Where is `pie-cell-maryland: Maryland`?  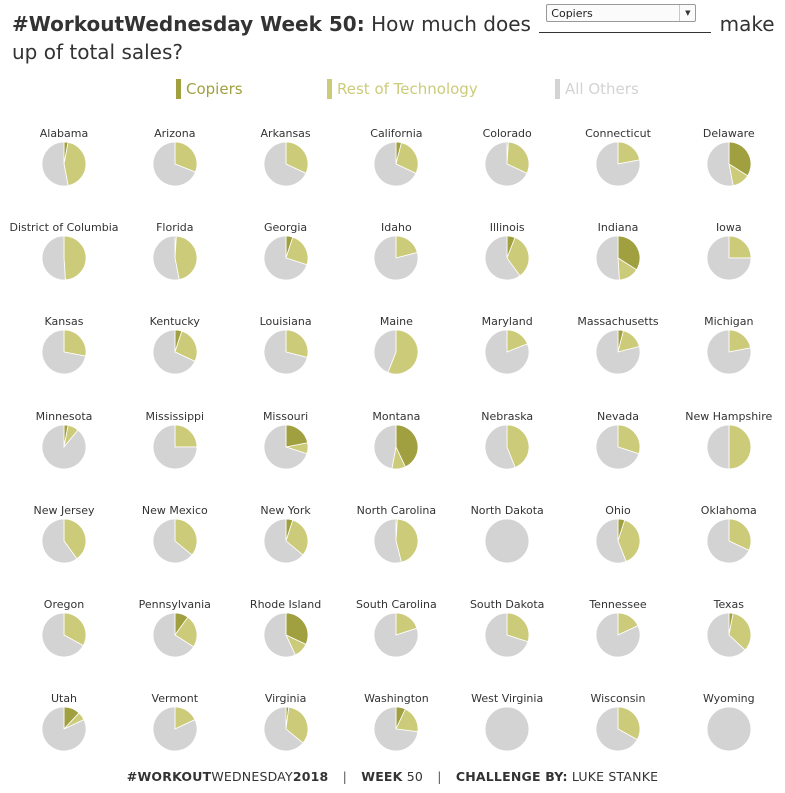 pie-cell-maryland: Maryland is located at coordinates (507, 362).